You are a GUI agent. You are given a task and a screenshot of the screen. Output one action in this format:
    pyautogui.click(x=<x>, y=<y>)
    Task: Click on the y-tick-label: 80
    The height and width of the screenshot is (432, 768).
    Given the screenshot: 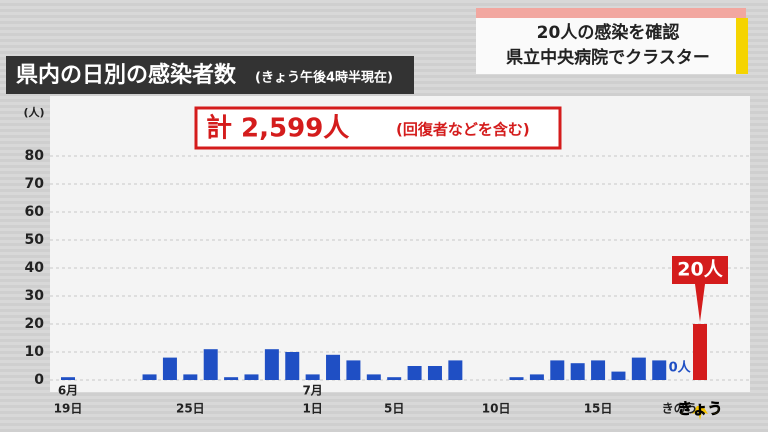 What is the action you would take?
    pyautogui.click(x=35, y=156)
    